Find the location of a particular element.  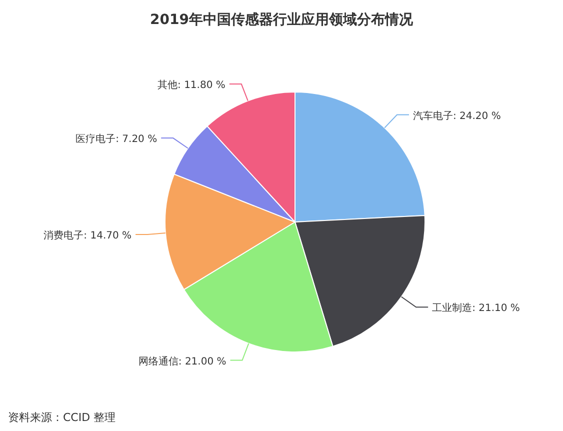

slice-label: 其他: 11.80 % is located at coordinates (192, 85).